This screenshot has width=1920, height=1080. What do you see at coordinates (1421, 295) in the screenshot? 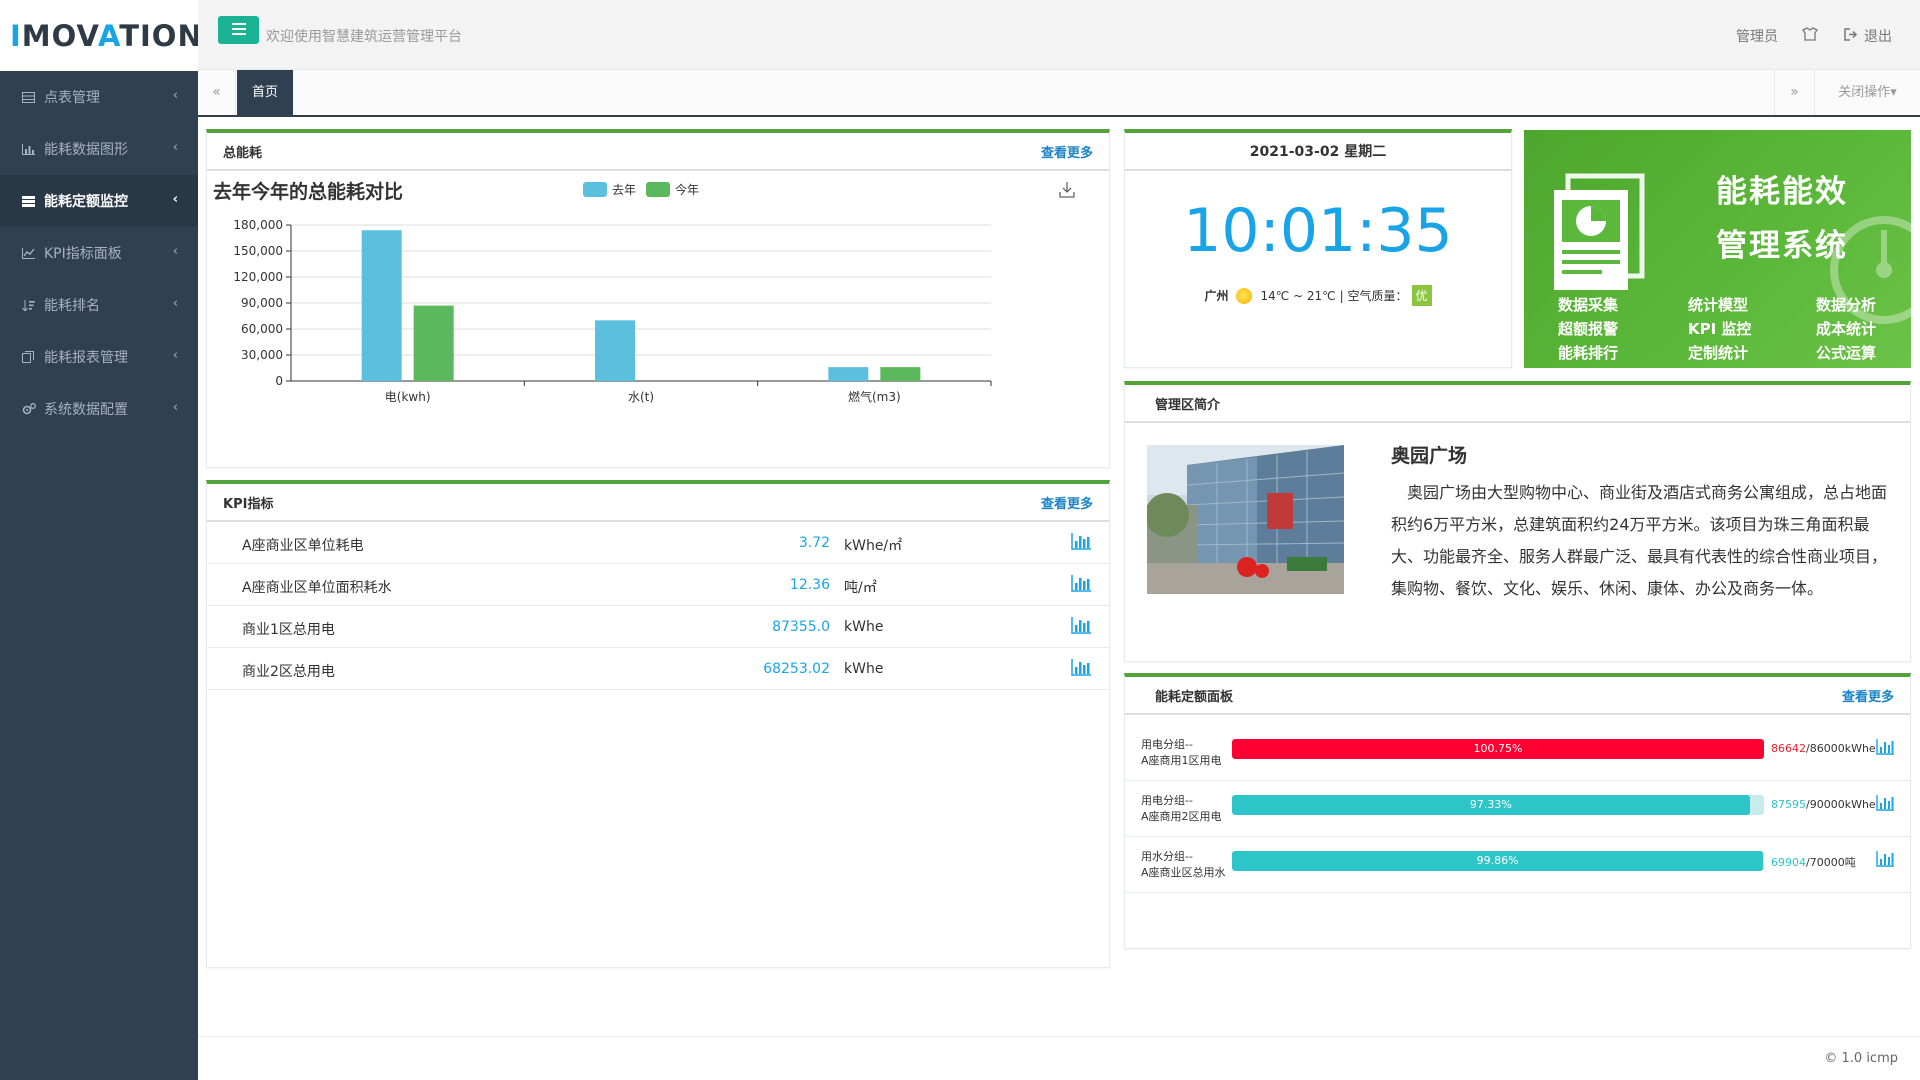
I see `air-quality-badge: 优` at bounding box center [1421, 295].